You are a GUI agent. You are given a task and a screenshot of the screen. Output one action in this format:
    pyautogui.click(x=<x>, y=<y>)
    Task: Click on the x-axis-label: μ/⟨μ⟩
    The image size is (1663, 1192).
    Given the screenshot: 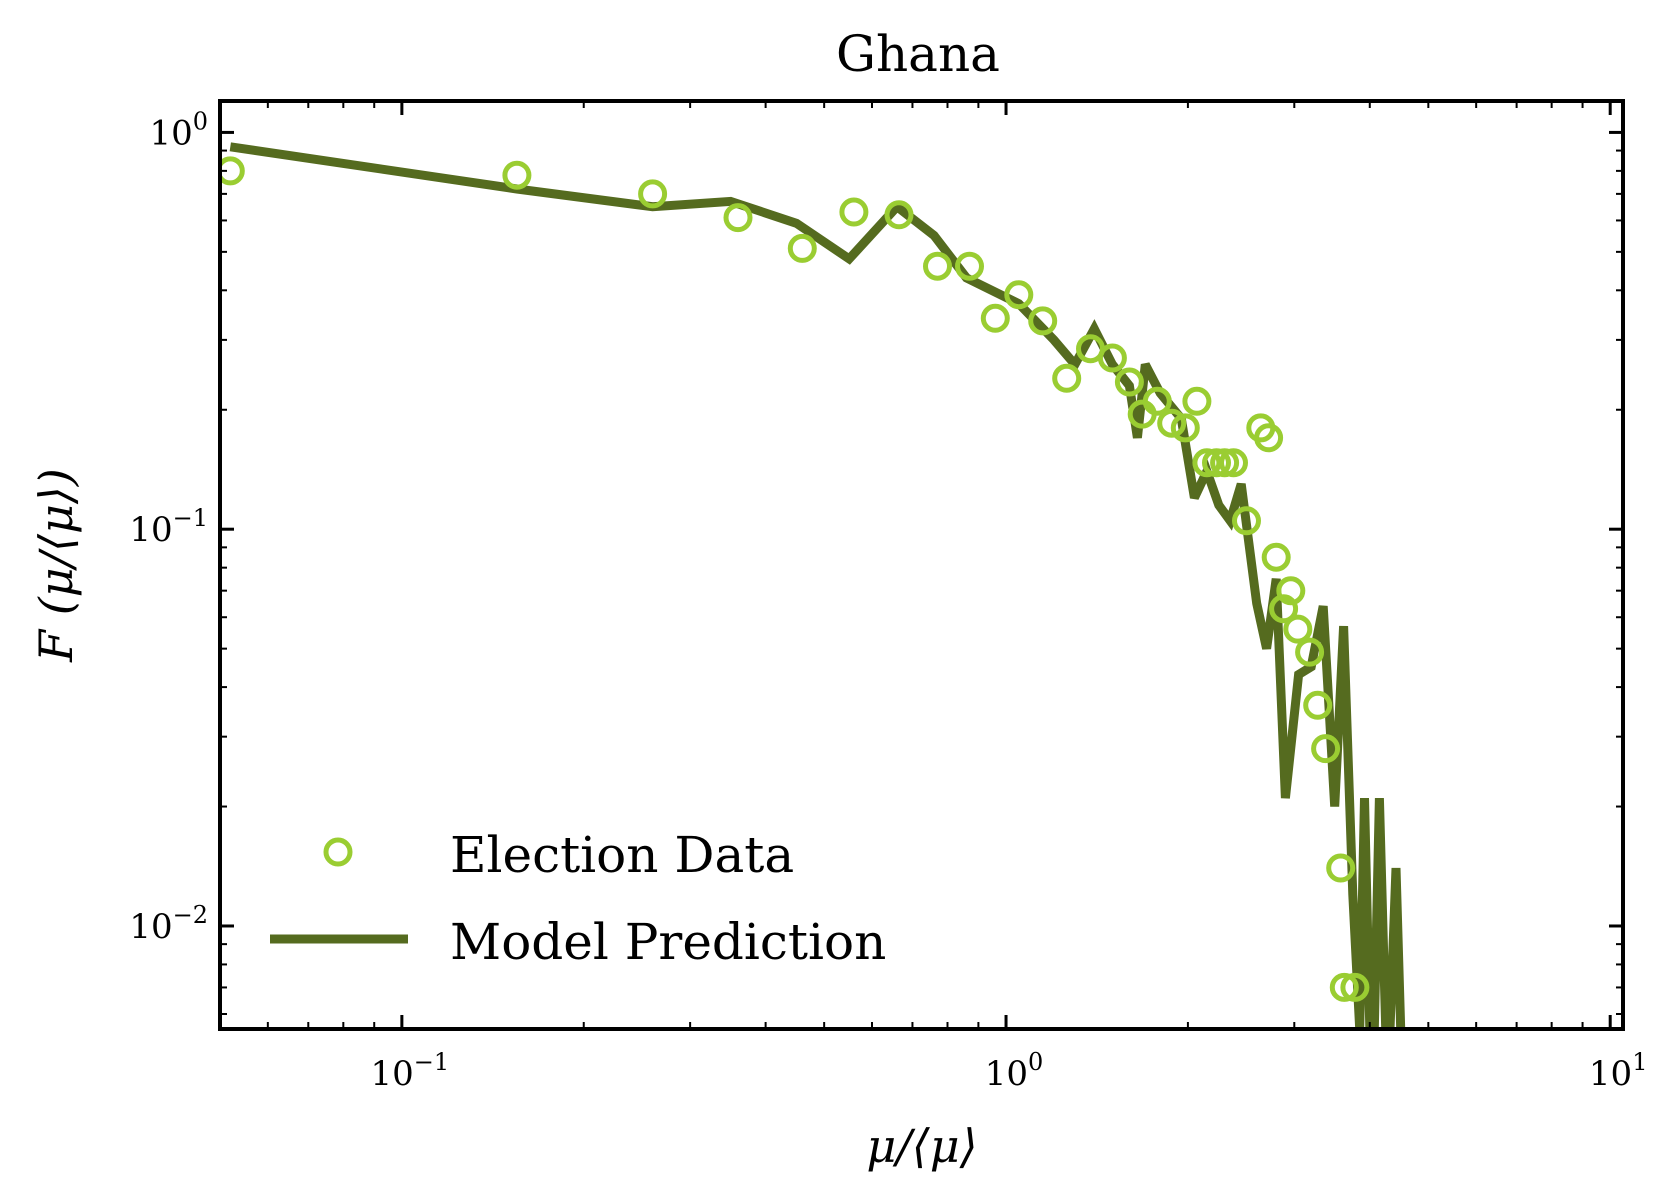 What is the action you would take?
    pyautogui.click(x=921, y=1146)
    